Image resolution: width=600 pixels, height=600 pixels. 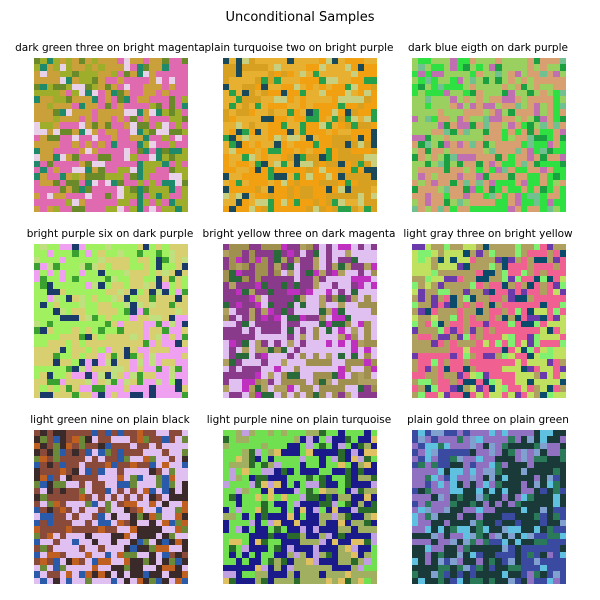 I want to click on sample-cell: bright purple six on dark purple, so click(x=110, y=318).